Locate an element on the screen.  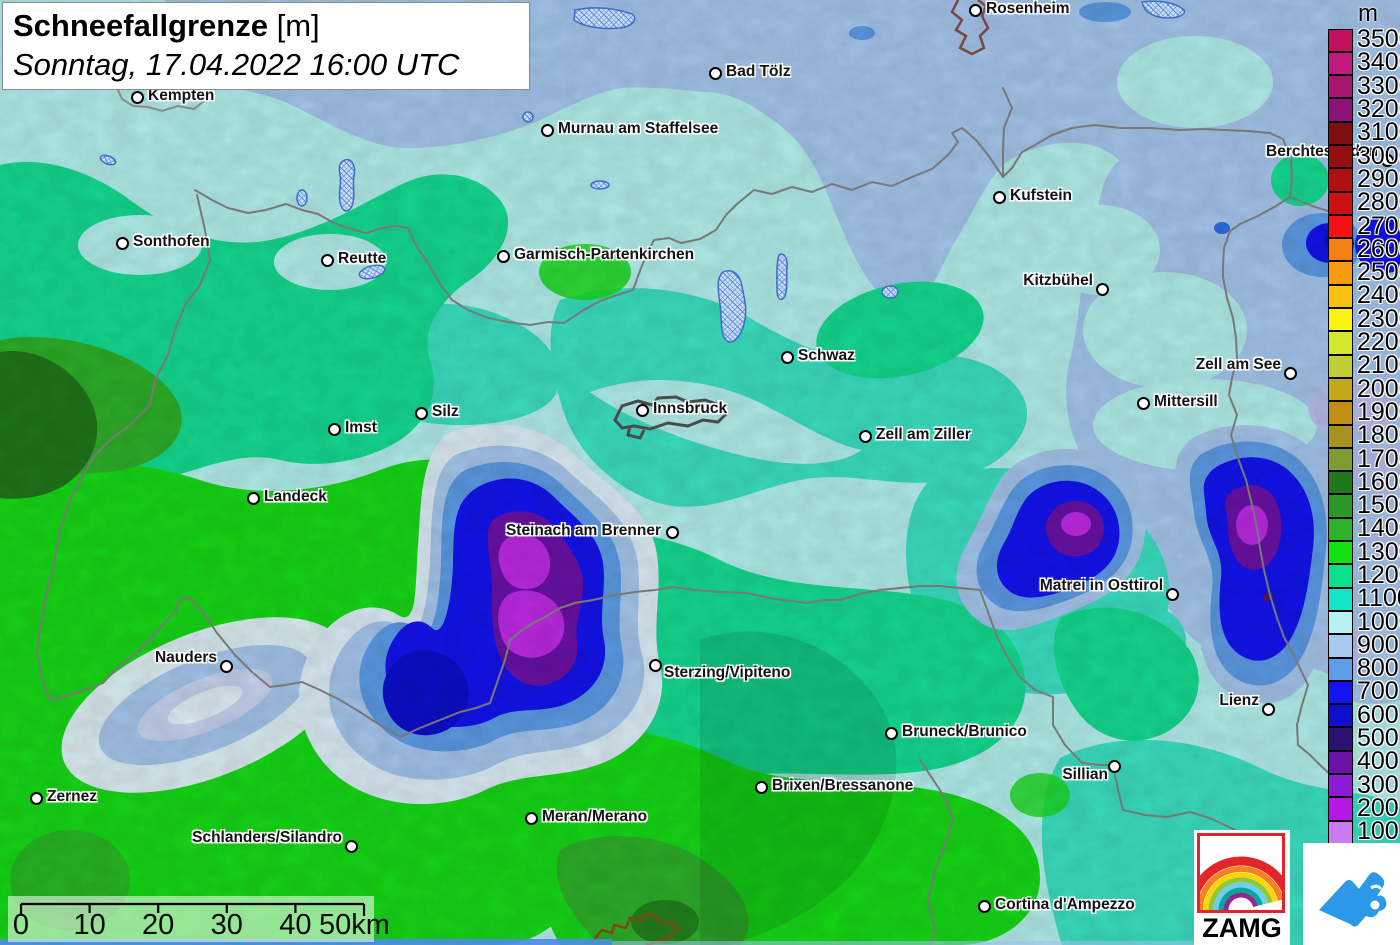
legend-value-label: 600 is located at coordinates (1378, 714).